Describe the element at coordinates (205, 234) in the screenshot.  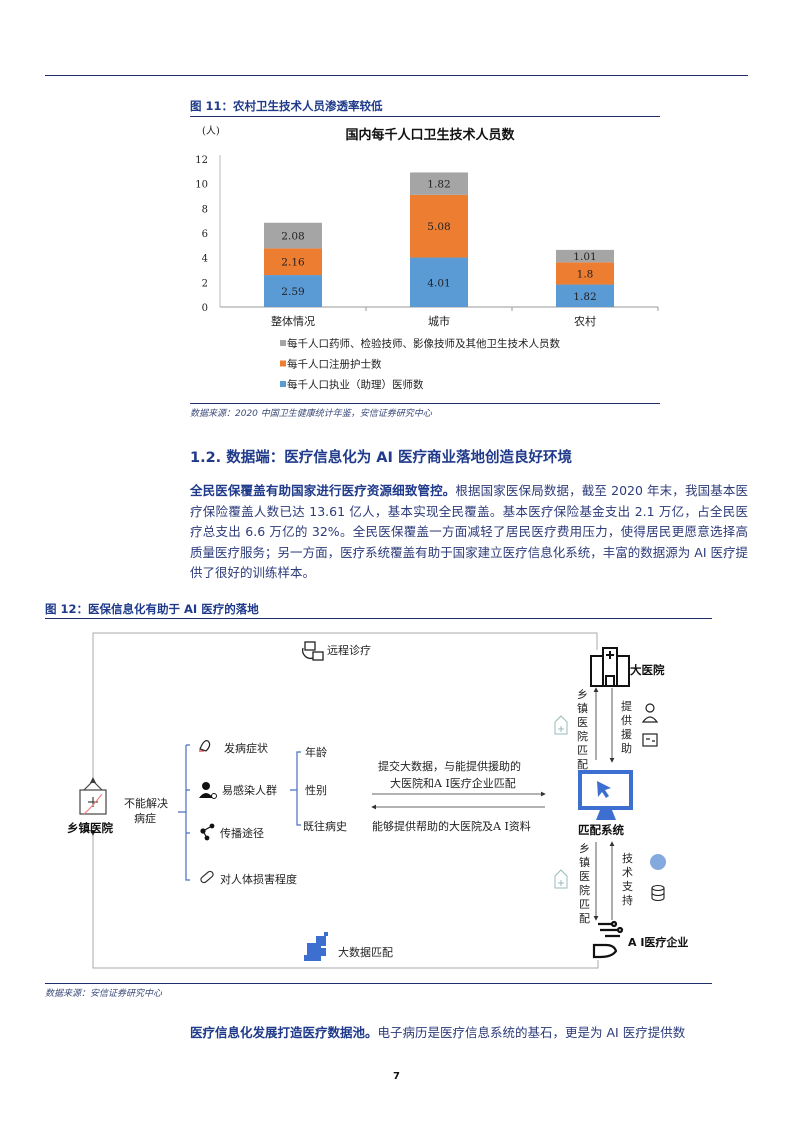
I see `y-tick-label: 6` at that location.